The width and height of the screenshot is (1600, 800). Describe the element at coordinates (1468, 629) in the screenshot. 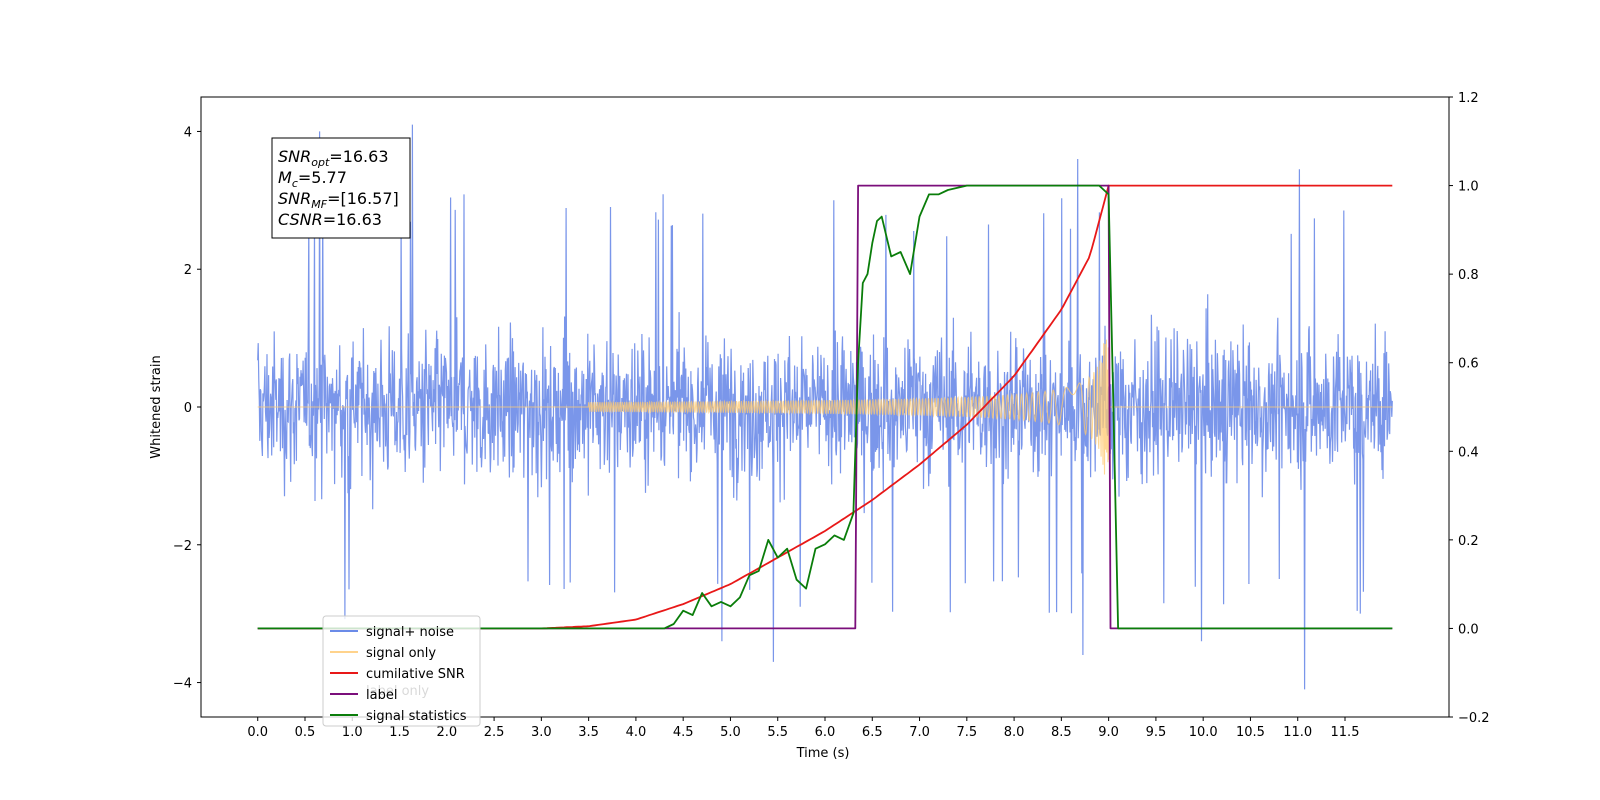

I see `y-right-tick-label: 0.0` at that location.